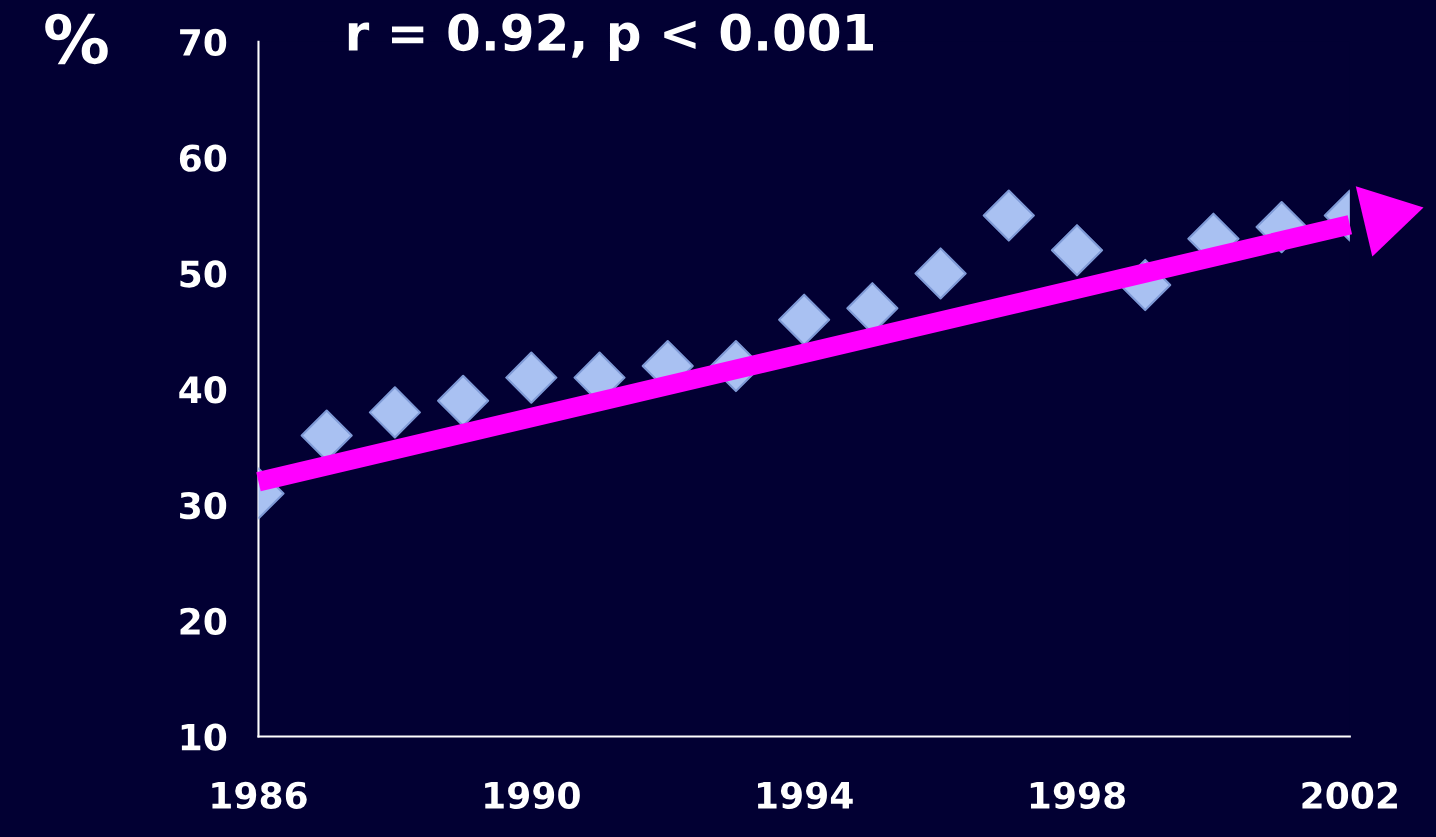 The height and width of the screenshot is (837, 1436). What do you see at coordinates (203, 158) in the screenshot?
I see `y-tick-label: 60` at bounding box center [203, 158].